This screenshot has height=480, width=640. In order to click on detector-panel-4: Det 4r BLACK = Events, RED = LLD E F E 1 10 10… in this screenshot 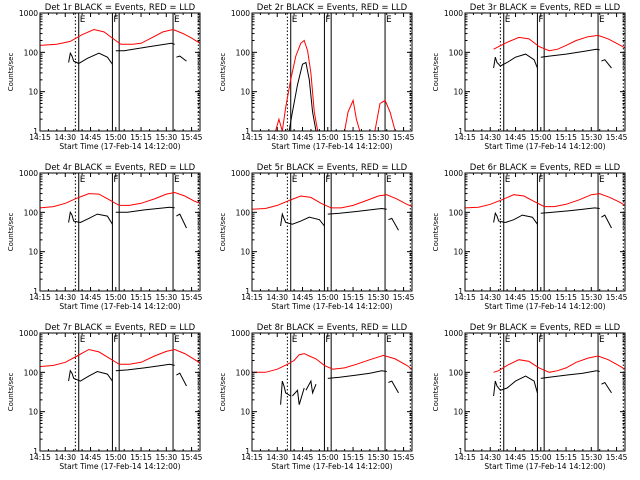, I will do `click(105, 237)`.